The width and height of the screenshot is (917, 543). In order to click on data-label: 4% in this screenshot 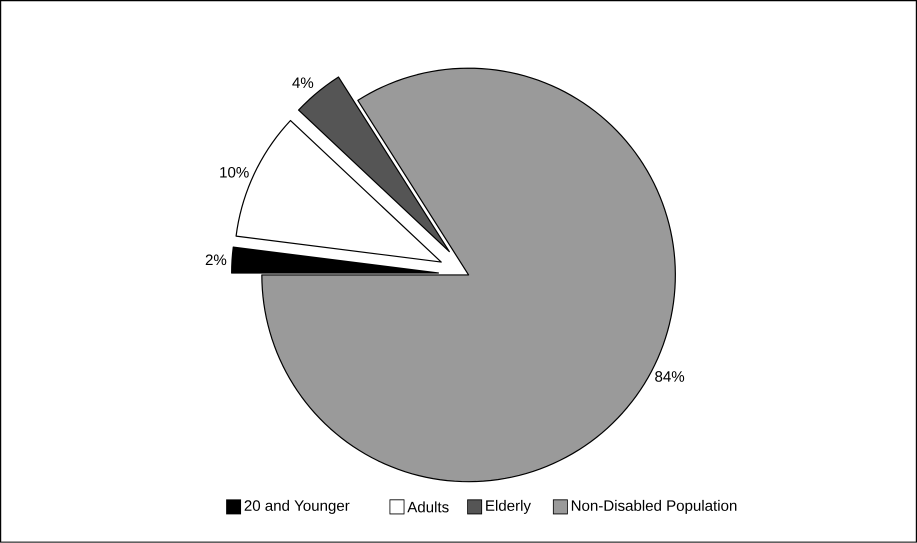, I will do `click(303, 83)`.